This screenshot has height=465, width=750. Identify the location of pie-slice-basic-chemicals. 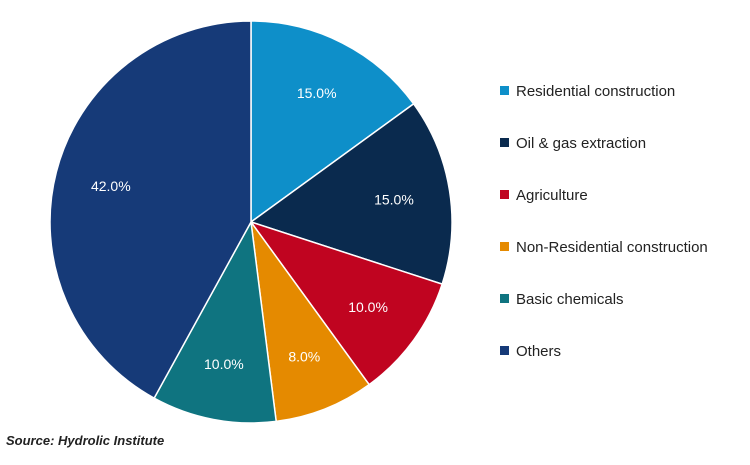
(215, 321).